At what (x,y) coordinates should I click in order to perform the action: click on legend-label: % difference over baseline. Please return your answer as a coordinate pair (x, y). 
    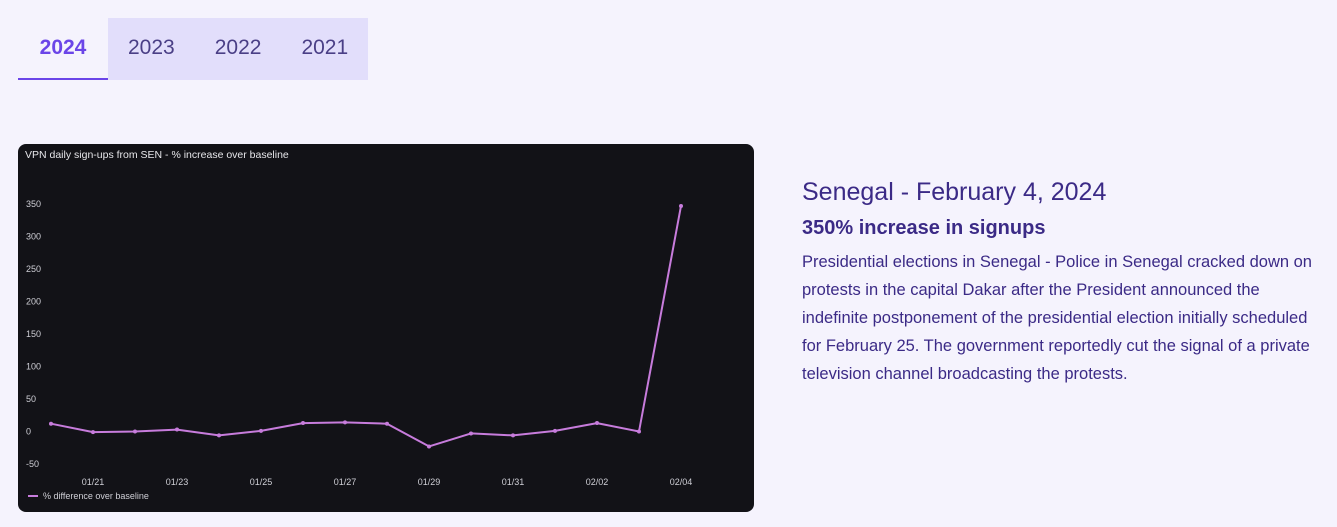
    Looking at the image, I should click on (96, 496).